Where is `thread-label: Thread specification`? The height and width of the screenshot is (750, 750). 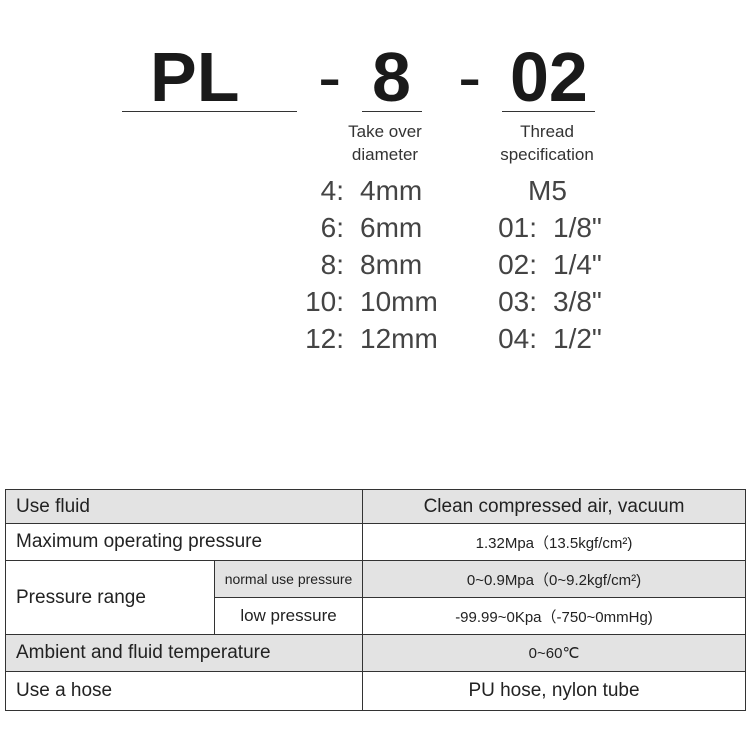
thread-label: Thread specification is located at coordinates (547, 143).